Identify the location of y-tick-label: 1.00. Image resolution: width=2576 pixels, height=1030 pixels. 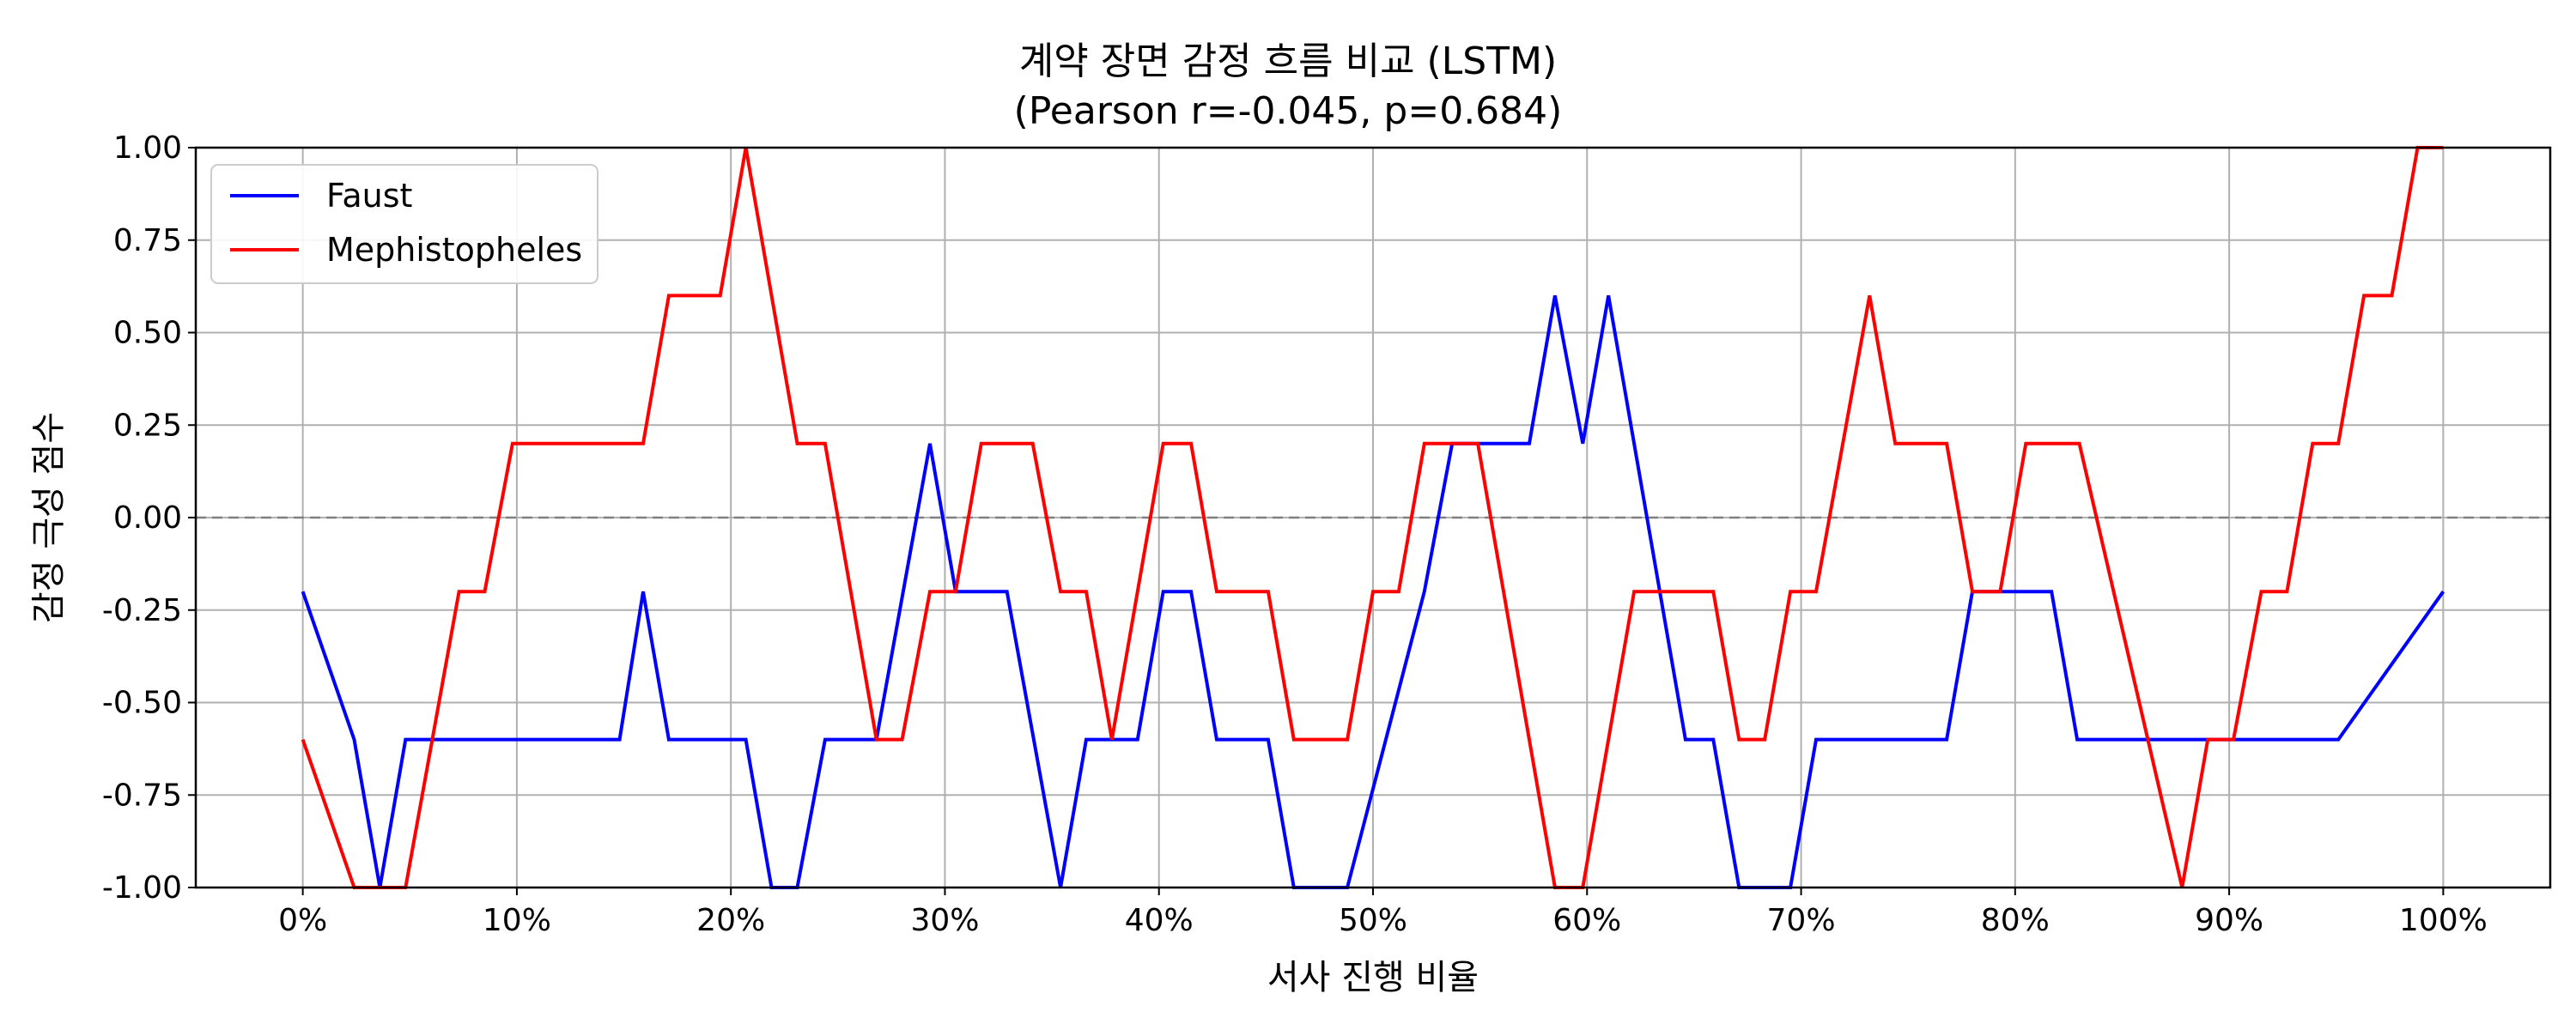
(148, 148).